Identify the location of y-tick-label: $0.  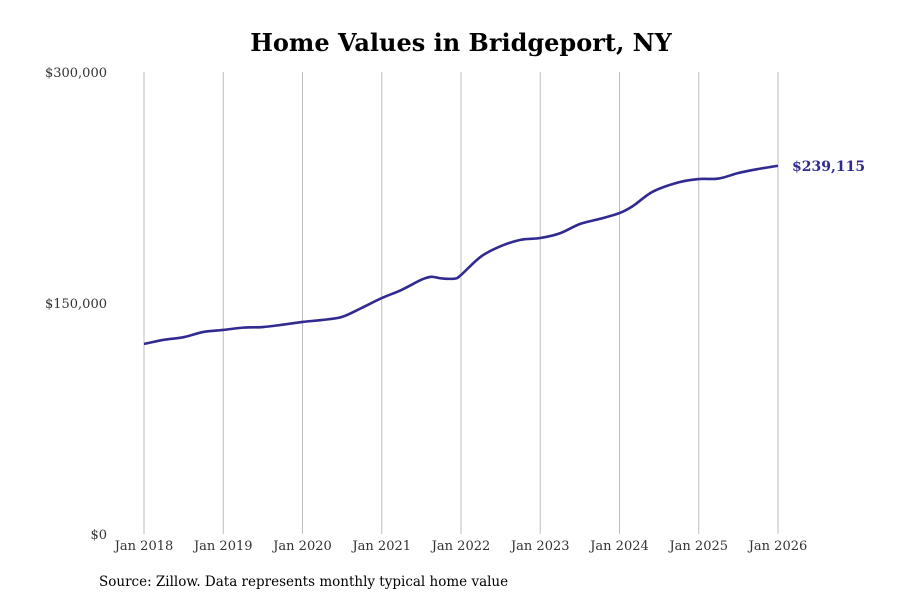
(98, 535).